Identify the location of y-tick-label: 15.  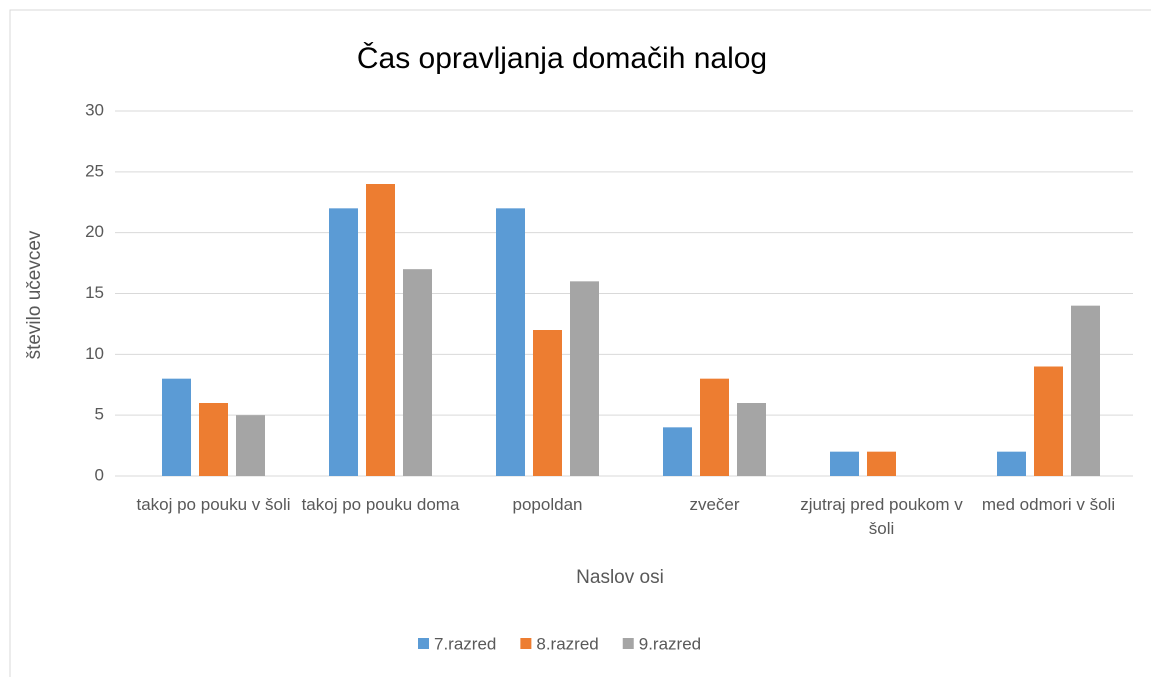
(94, 292).